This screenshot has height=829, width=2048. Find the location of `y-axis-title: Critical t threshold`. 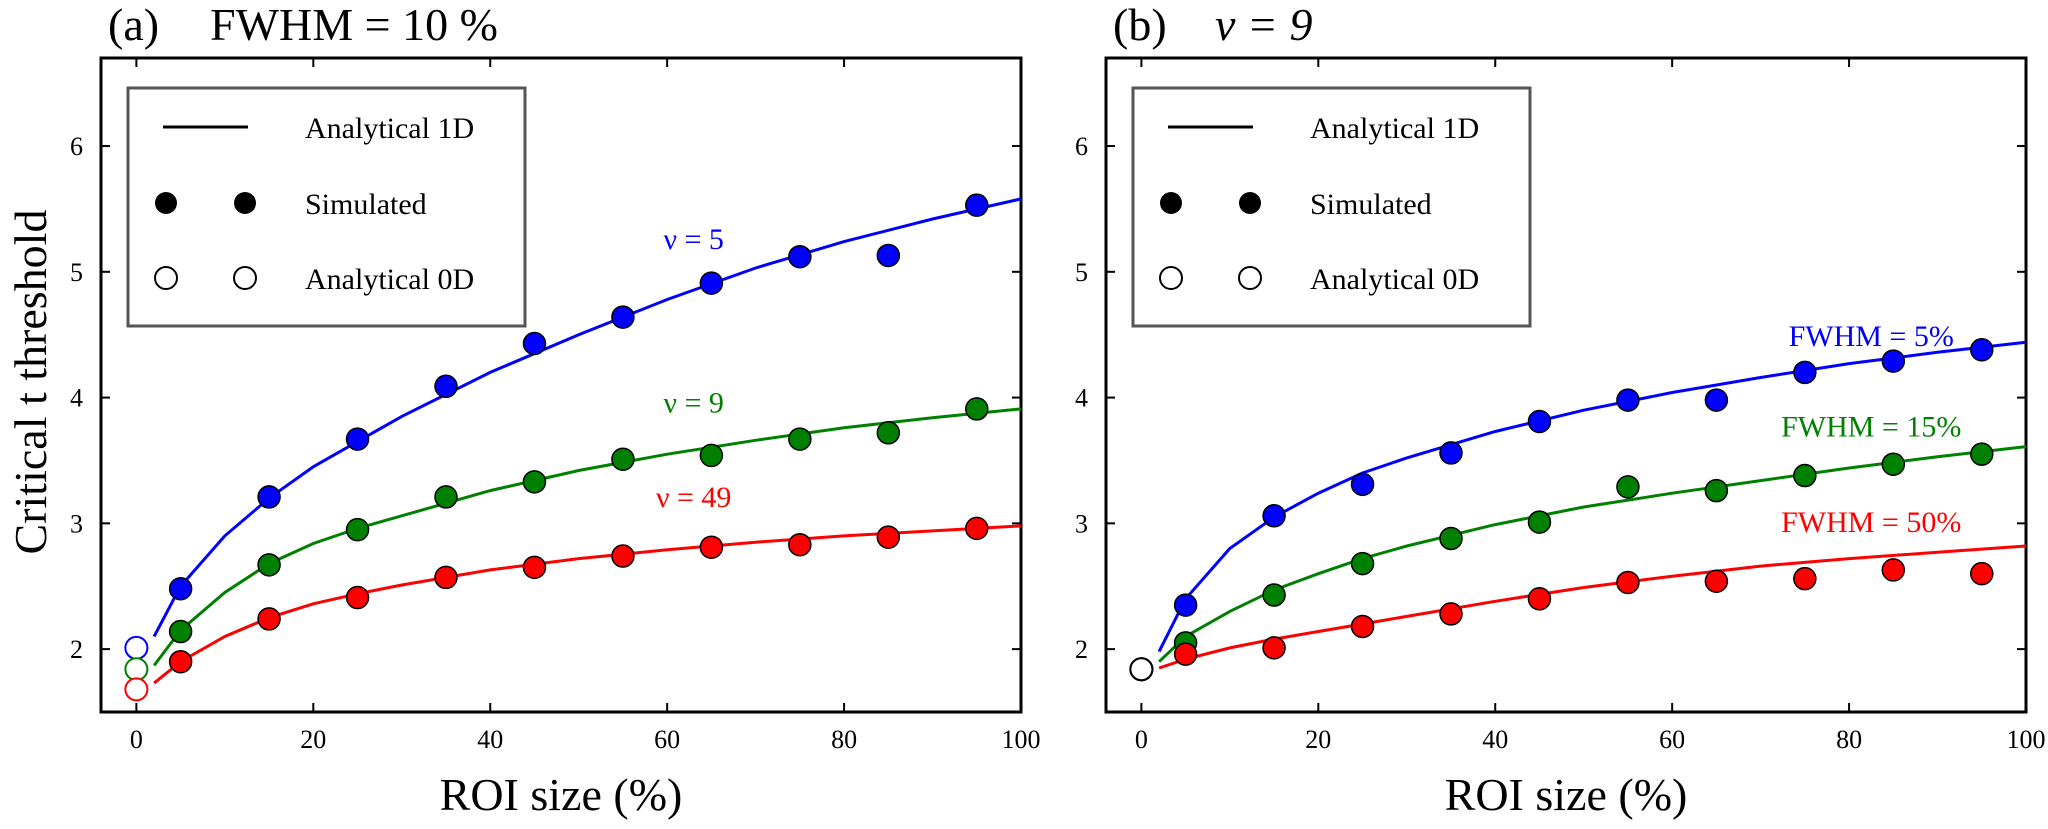

y-axis-title: Critical t threshold is located at coordinates (30, 382).